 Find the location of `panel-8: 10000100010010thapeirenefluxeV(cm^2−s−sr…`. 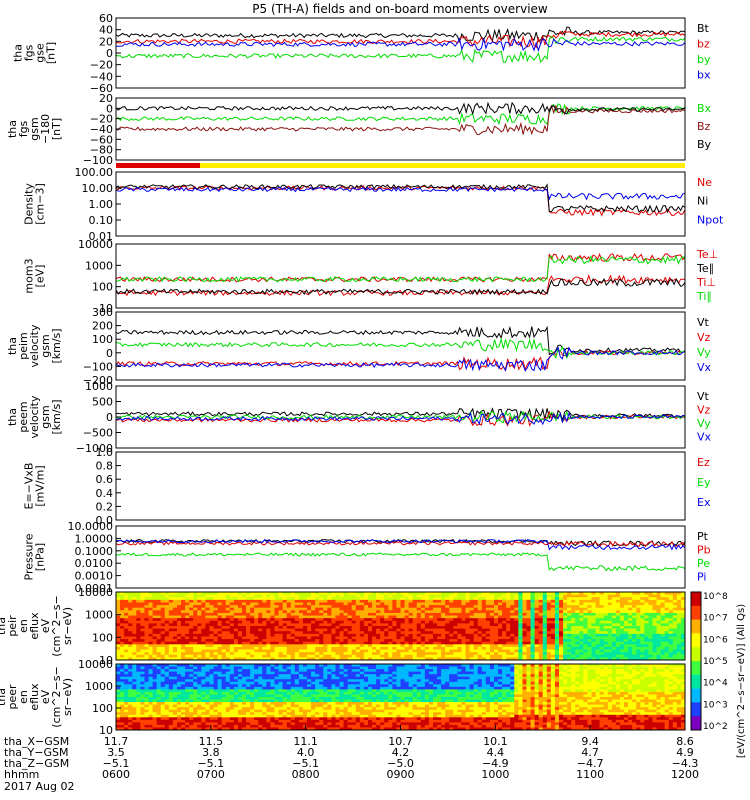

panel-8: 10000100010010thapeirenefluxeV(cm^2−s−sr… is located at coordinates (343, 626).